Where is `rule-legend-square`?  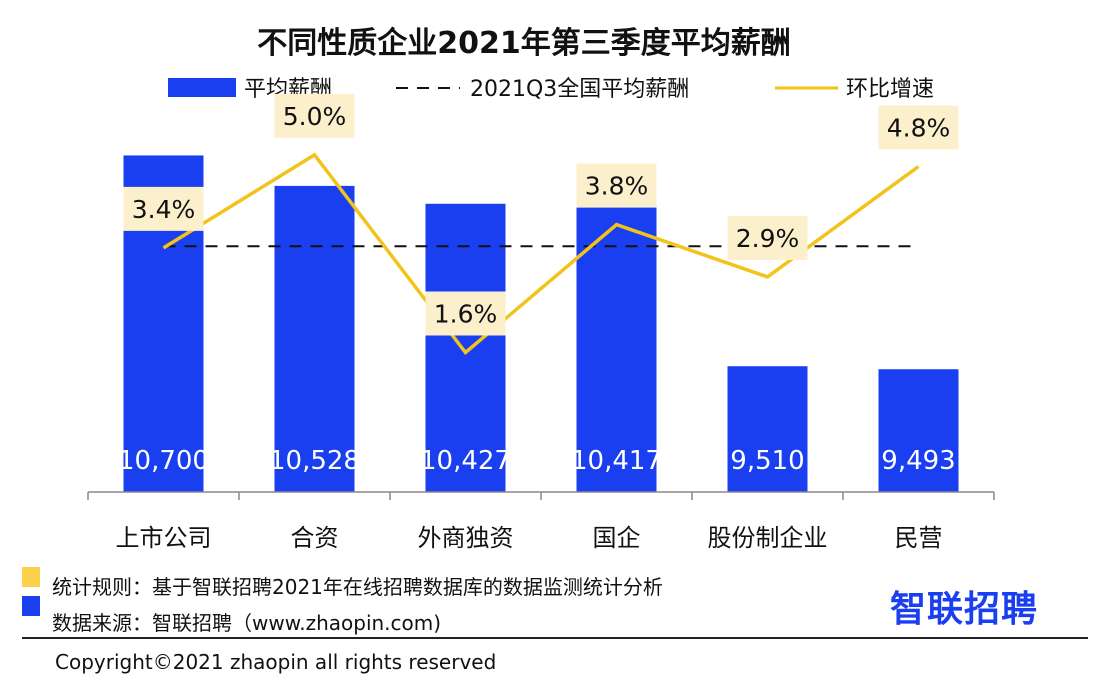
rule-legend-square is located at coordinates (31, 577).